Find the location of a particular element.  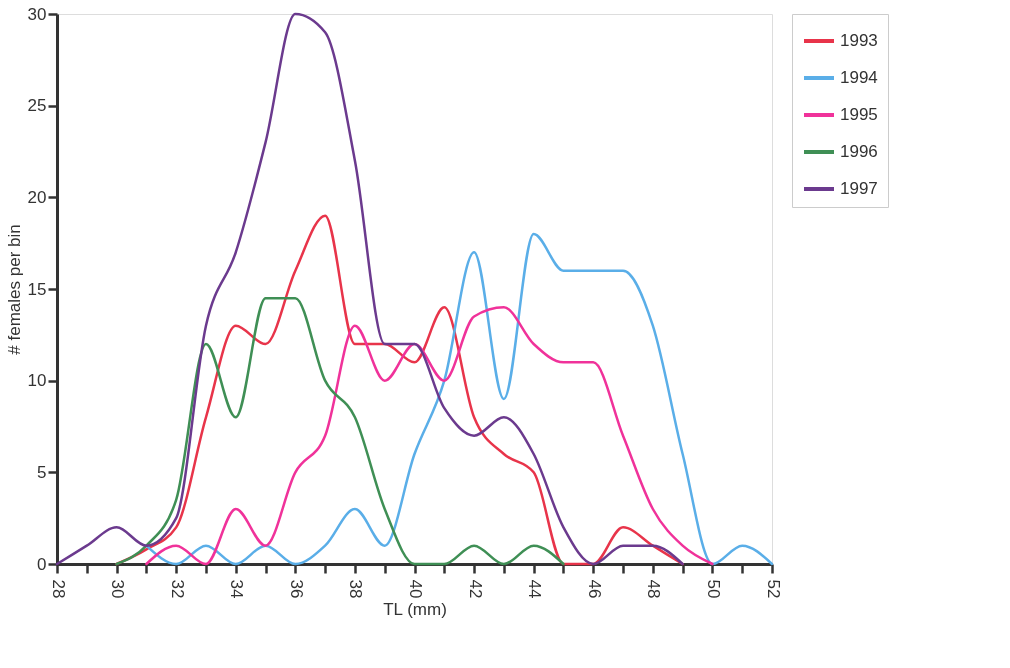

y-tick-label: 30 is located at coordinates (37, 14).